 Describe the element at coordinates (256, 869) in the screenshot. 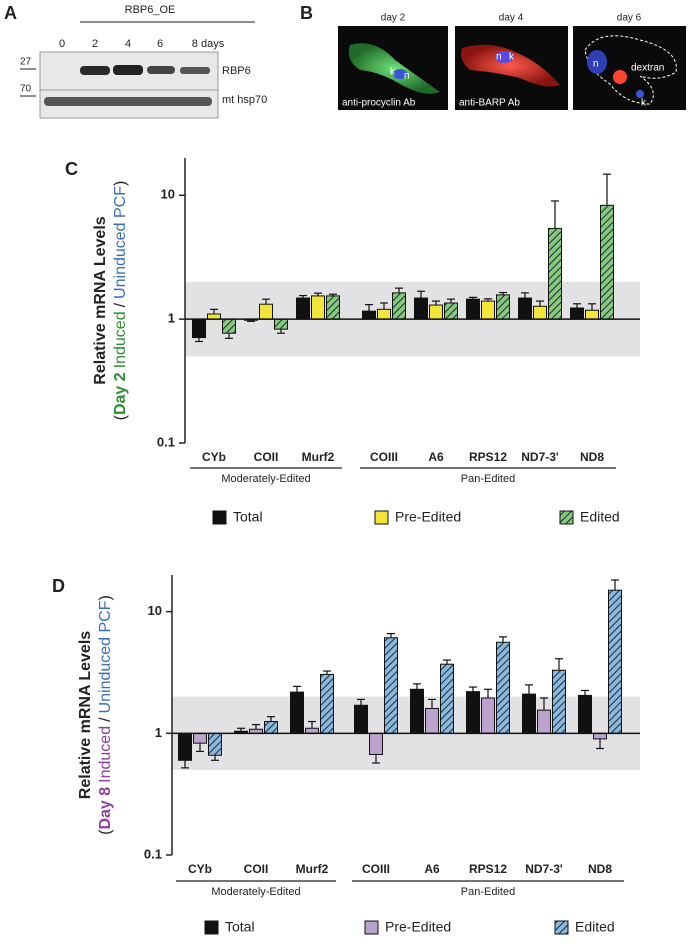

I see `x-tick-label: COII` at that location.